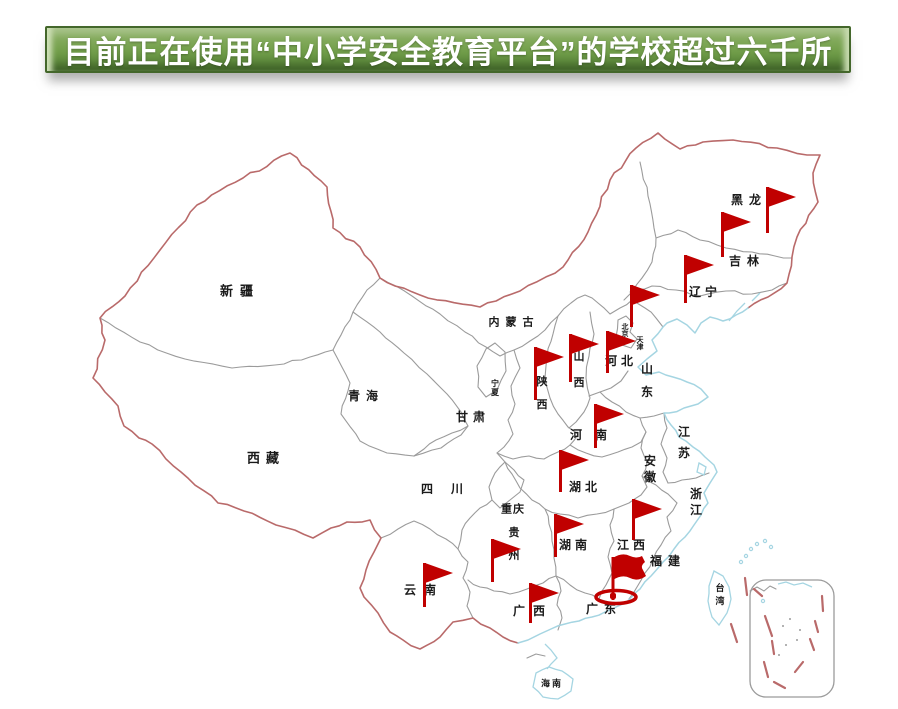 This screenshot has width=898, height=709. What do you see at coordinates (749, 200) in the screenshot?
I see `province-label-heilongjiang: 黑龙` at bounding box center [749, 200].